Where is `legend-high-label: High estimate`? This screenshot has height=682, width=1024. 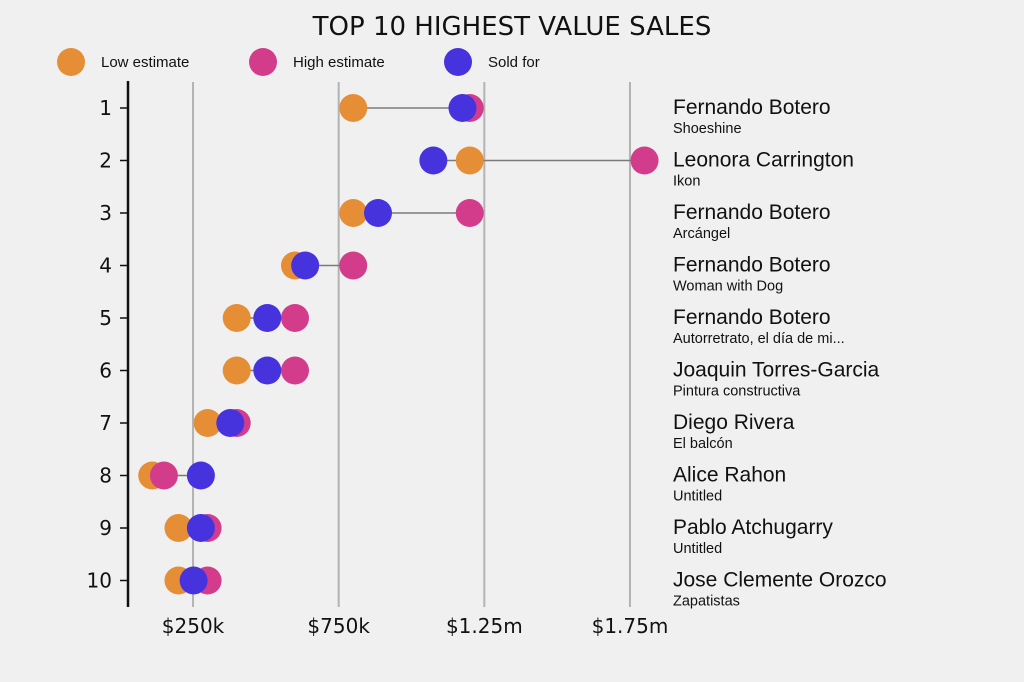 legend-high-label: High estimate is located at coordinates (339, 62).